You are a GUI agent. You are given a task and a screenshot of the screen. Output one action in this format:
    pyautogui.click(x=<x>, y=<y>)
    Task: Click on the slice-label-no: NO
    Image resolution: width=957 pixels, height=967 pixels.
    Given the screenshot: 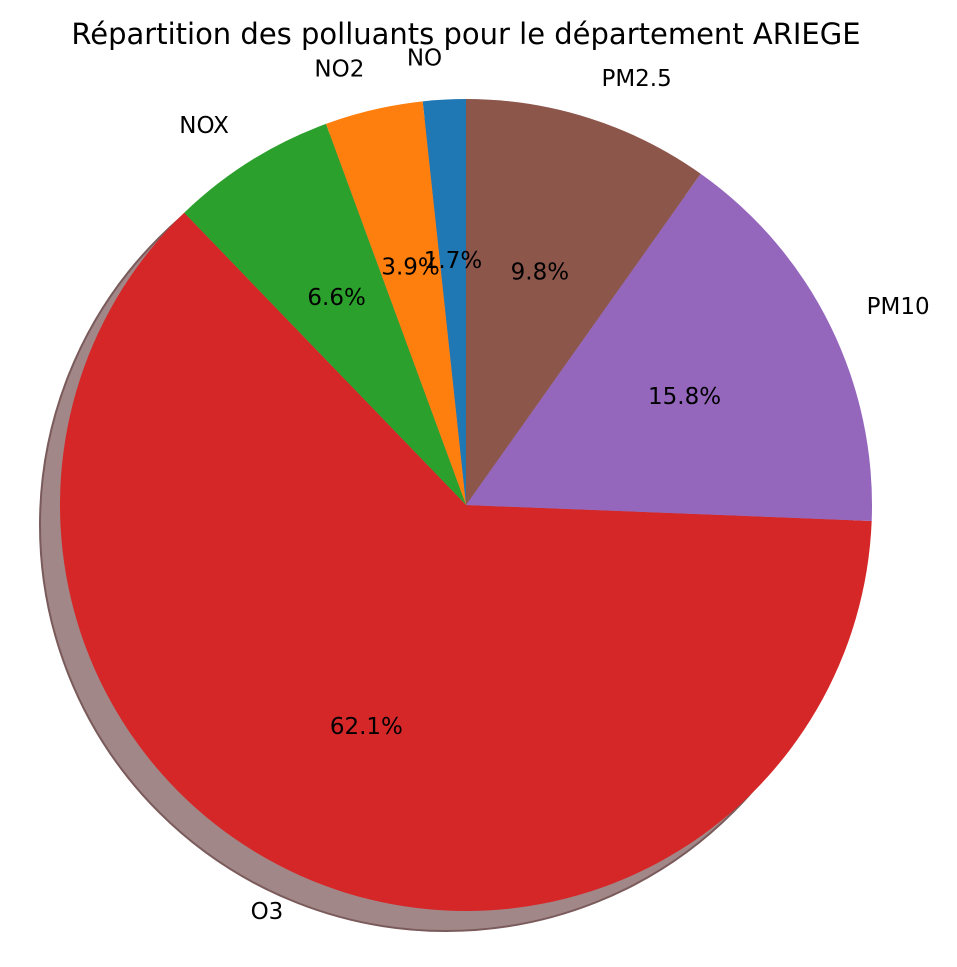 What is the action you would take?
    pyautogui.click(x=424, y=59)
    